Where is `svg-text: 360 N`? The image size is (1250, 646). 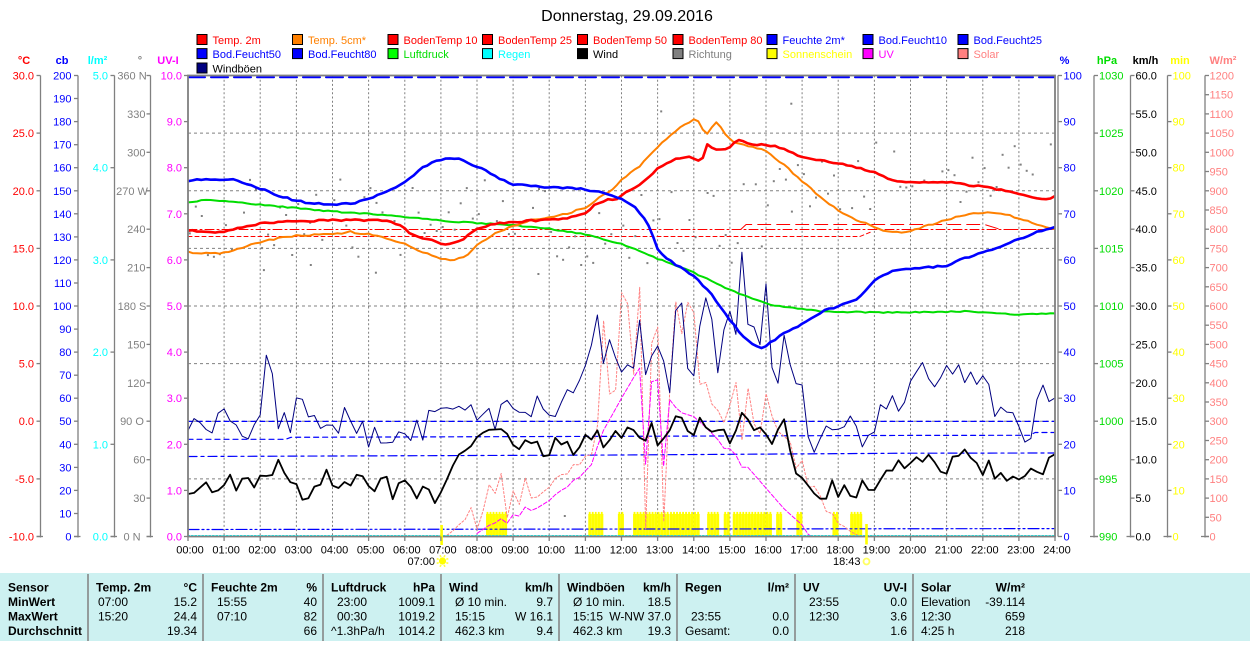
svg-text: 360 N is located at coordinates (131, 77).